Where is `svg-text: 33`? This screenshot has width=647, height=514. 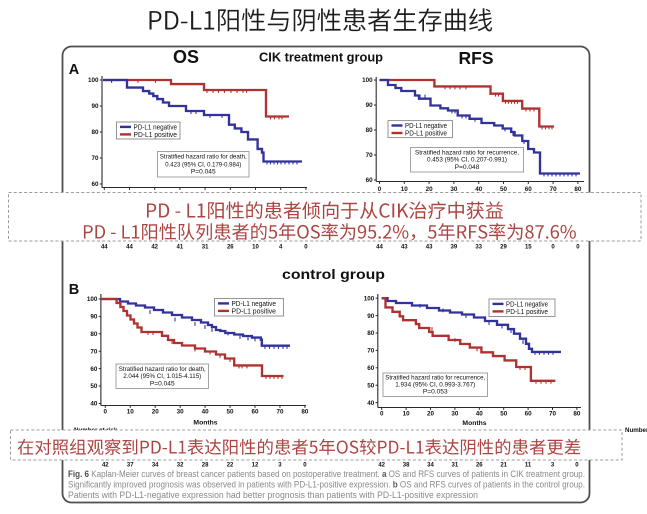
svg-text: 33 is located at coordinates (478, 248).